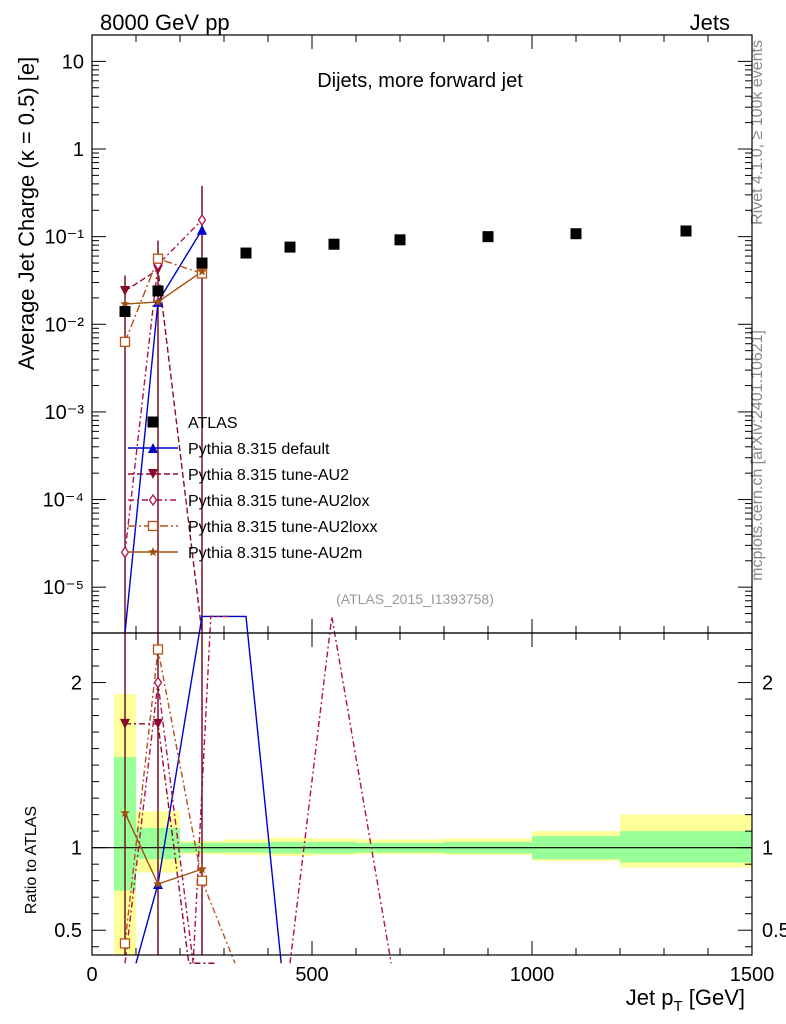  Describe the element at coordinates (757, 132) in the screenshot. I see `side-label-top: Rivet 4.1.0, ≥ 100k events` at that location.